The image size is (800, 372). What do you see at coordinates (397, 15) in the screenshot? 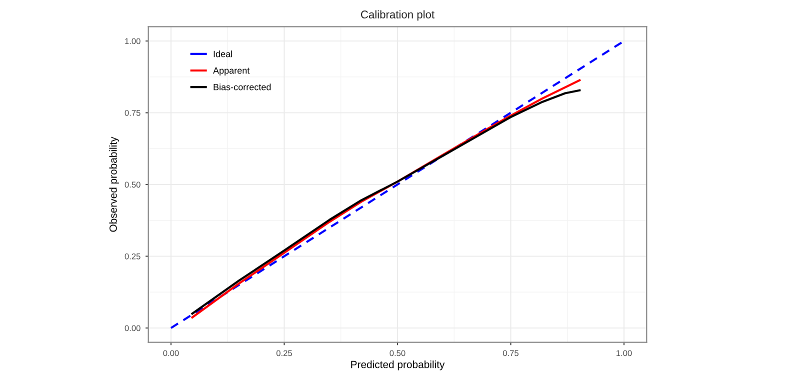
I see `chart-title: Calibration plot` at bounding box center [397, 15].